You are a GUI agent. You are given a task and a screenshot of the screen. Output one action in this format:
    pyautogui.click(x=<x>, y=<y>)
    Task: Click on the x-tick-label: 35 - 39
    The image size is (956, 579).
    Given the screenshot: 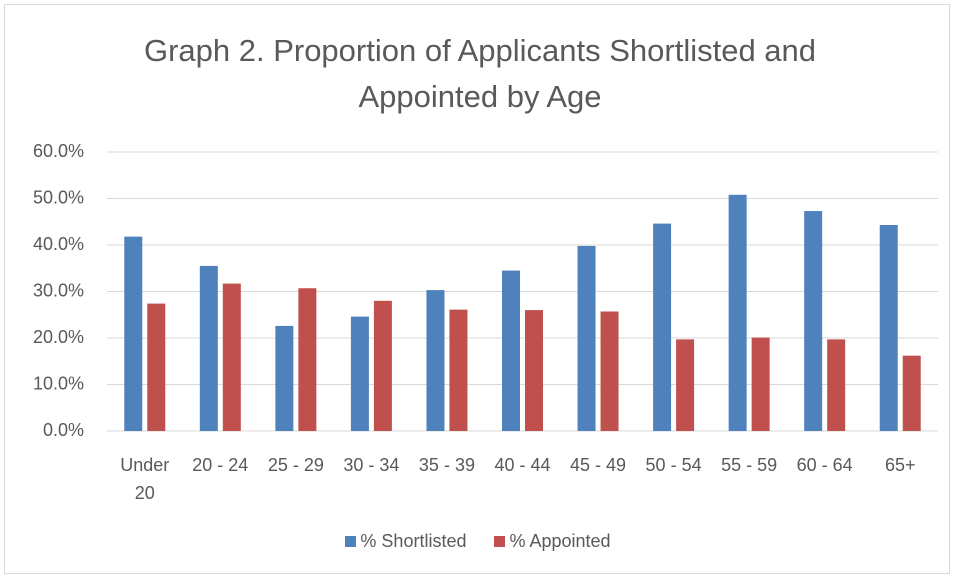 What is the action you would take?
    pyautogui.click(x=446, y=465)
    